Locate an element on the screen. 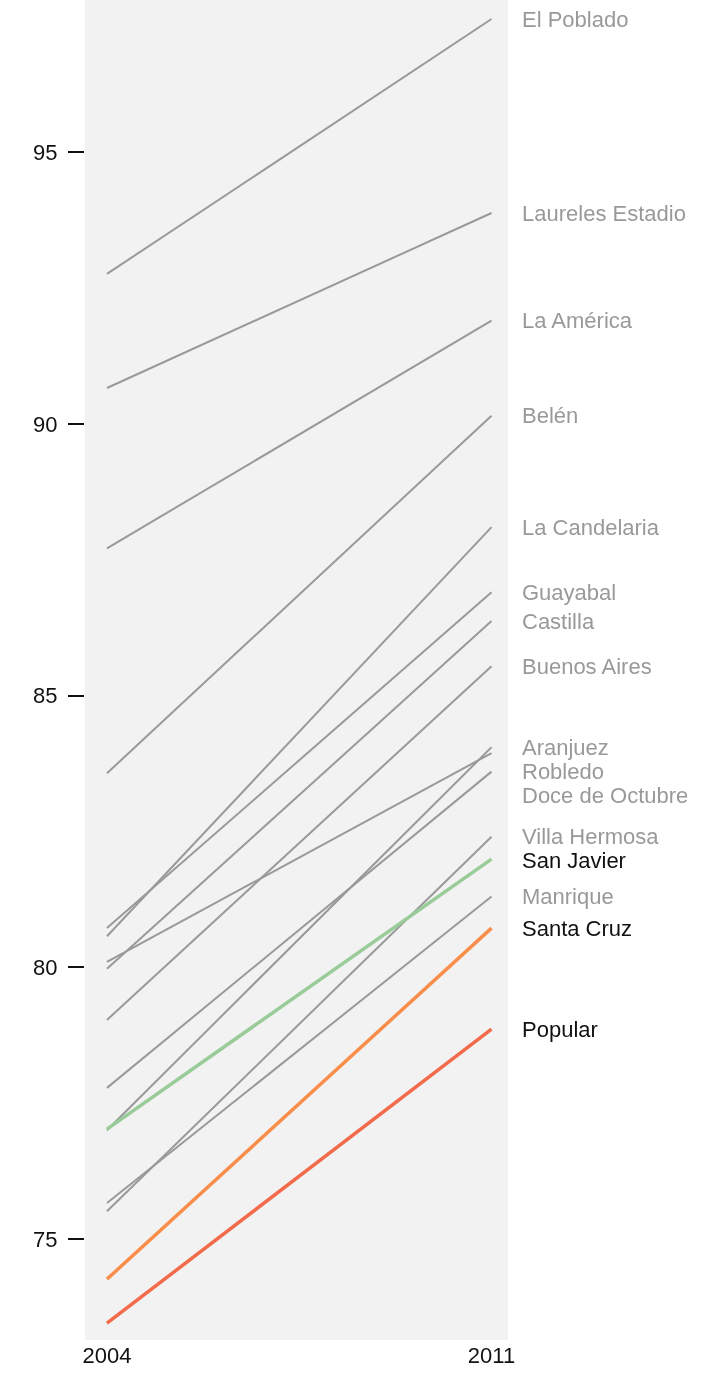  y-tick-label: 95 is located at coordinates (45, 152).